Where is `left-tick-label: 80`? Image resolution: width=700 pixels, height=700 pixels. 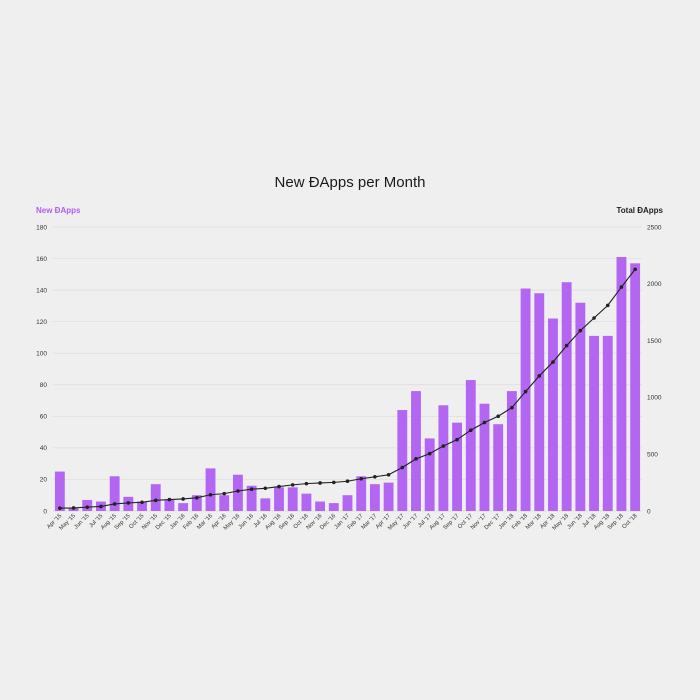 left-tick-label: 80 is located at coordinates (44, 385).